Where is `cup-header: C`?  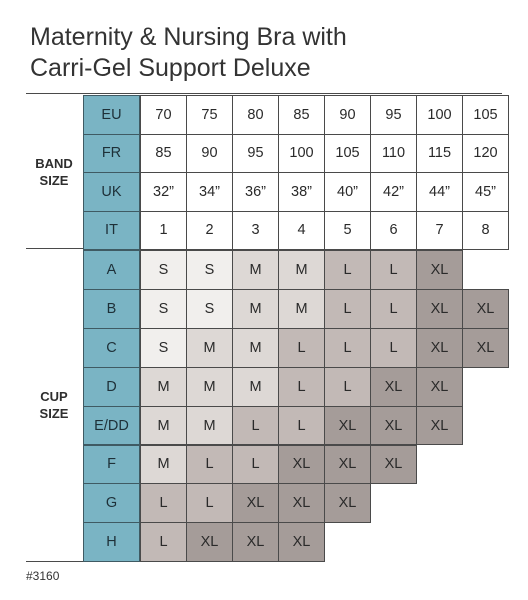
cup-header: C is located at coordinates (111, 347).